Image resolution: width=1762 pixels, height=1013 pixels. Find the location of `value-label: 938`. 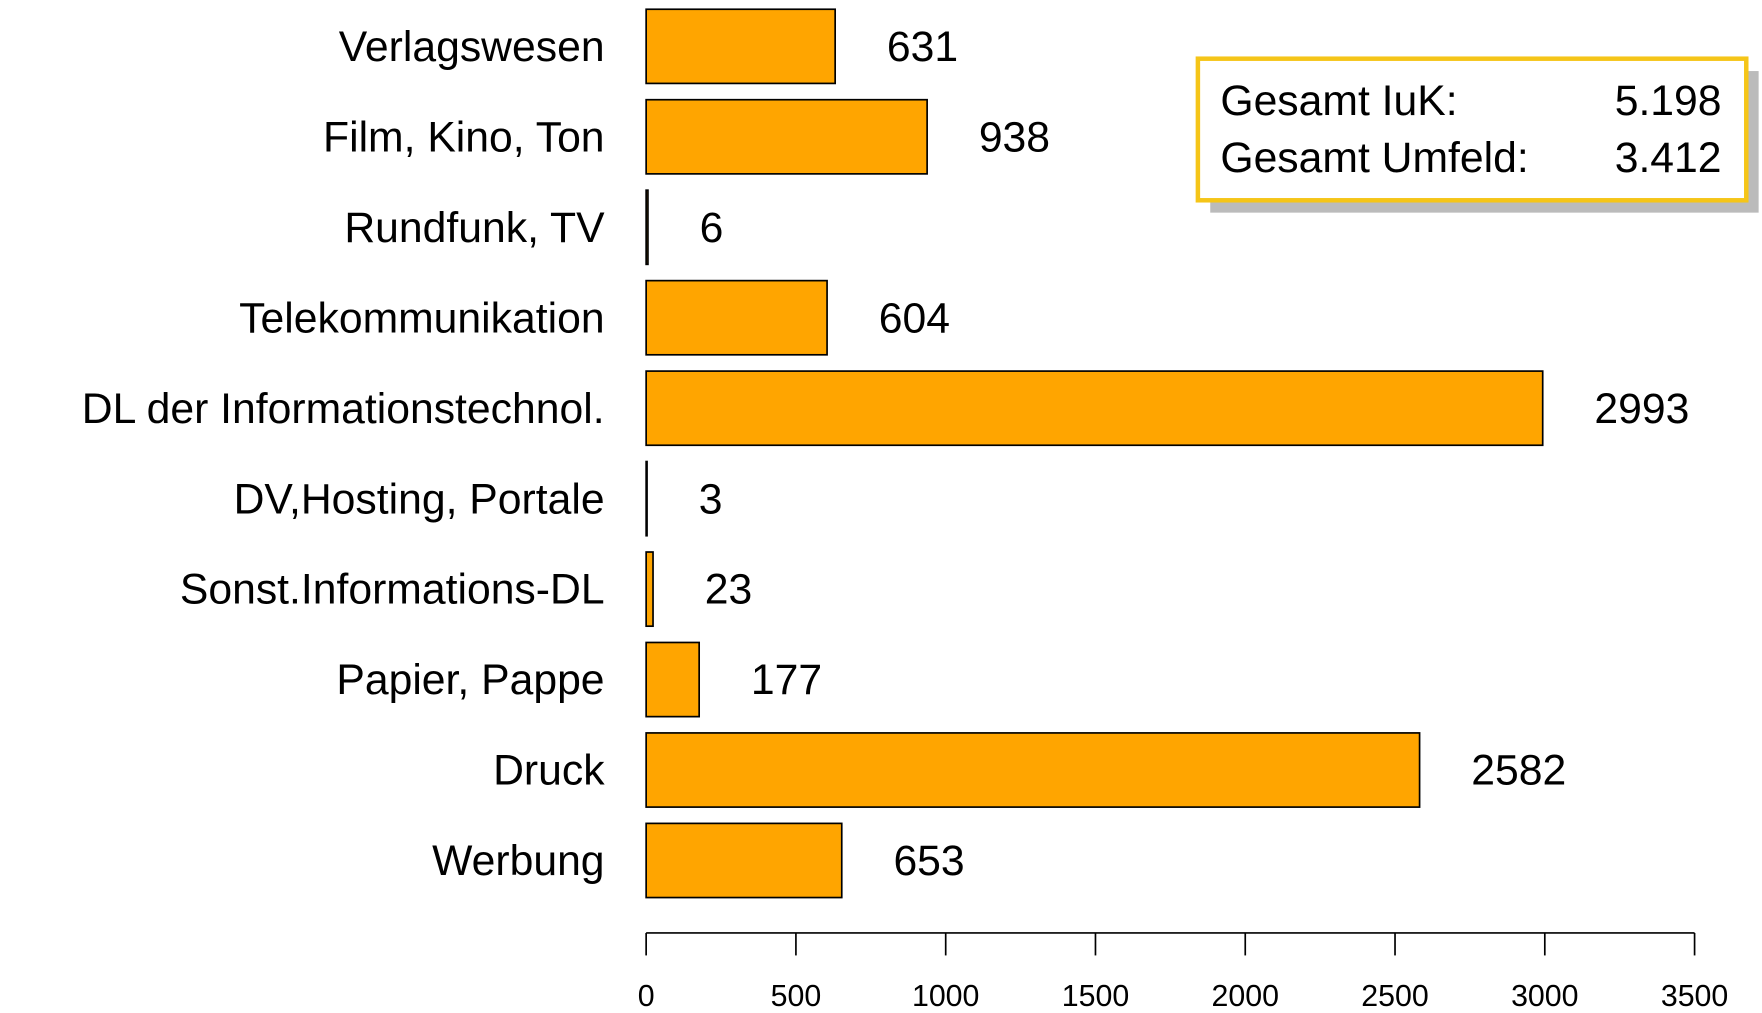

value-label: 938 is located at coordinates (1014, 137).